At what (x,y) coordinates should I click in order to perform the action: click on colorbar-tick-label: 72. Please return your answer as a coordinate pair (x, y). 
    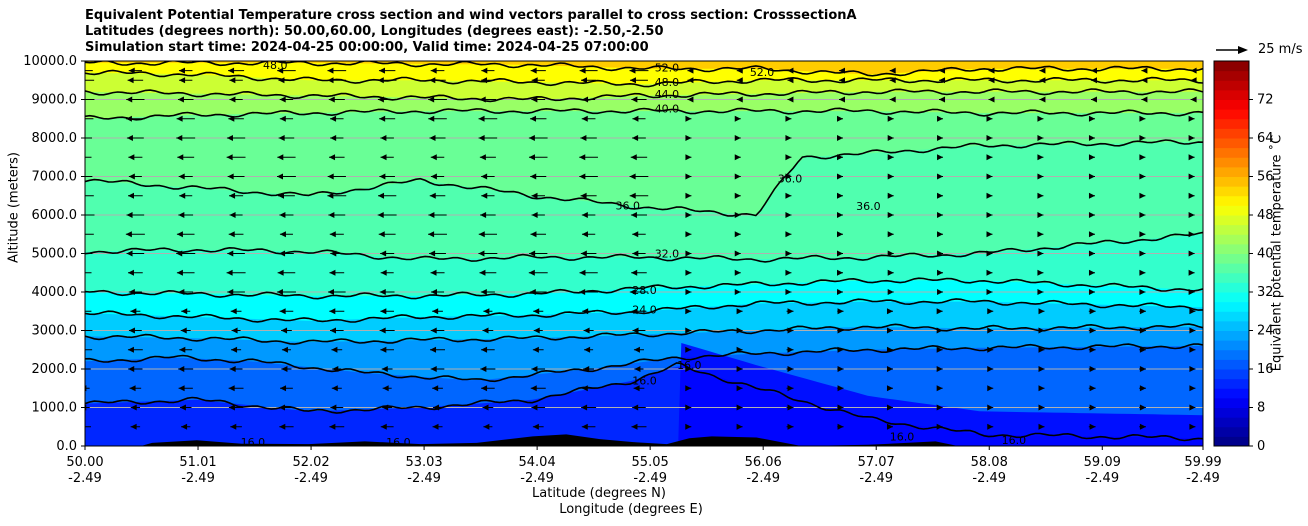
    Looking at the image, I should click on (1265, 100).